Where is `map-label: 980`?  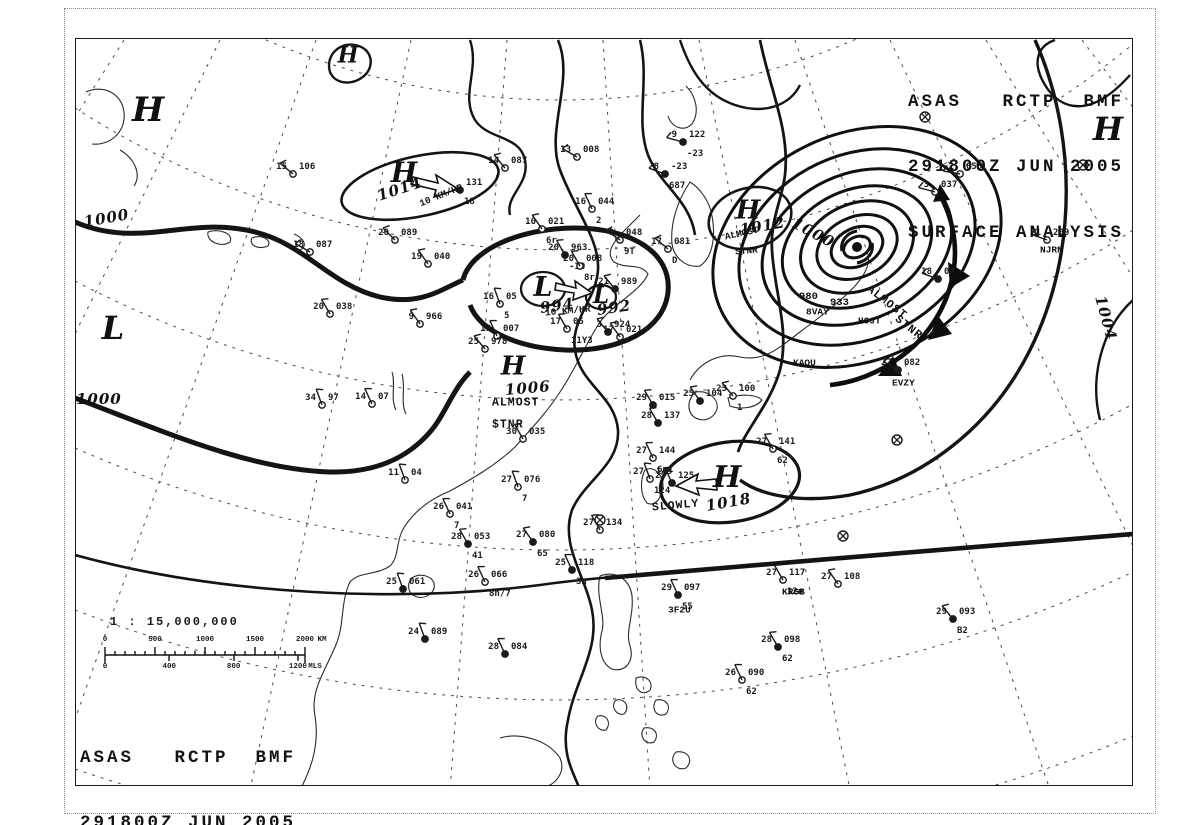
map-label: 980 is located at coordinates (808, 297).